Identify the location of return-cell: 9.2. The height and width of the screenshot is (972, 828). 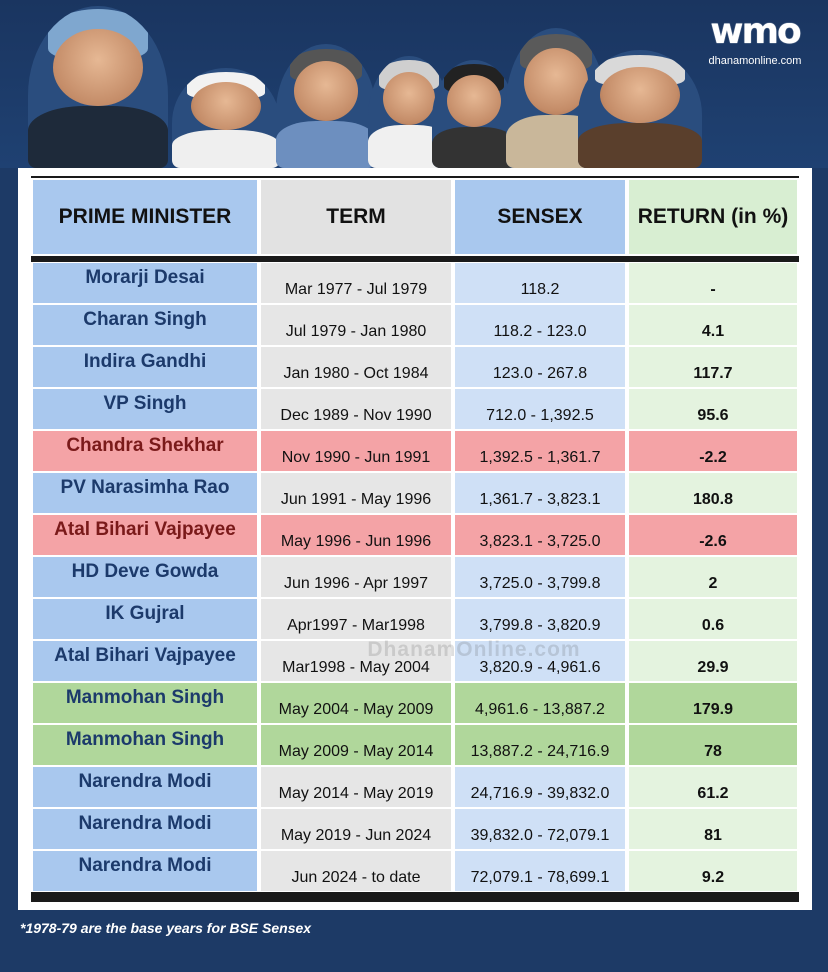
(713, 871).